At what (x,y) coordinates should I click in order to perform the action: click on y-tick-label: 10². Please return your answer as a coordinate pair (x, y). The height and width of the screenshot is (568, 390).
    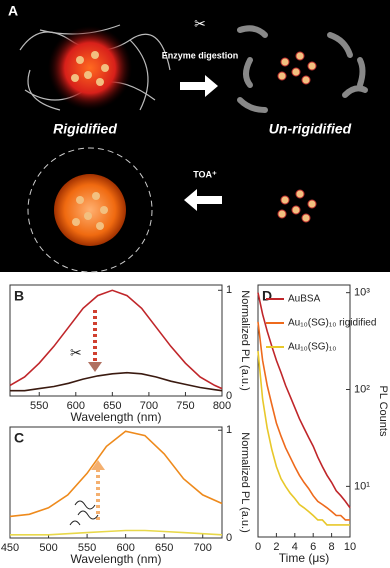
    Looking at the image, I should click on (362, 389).